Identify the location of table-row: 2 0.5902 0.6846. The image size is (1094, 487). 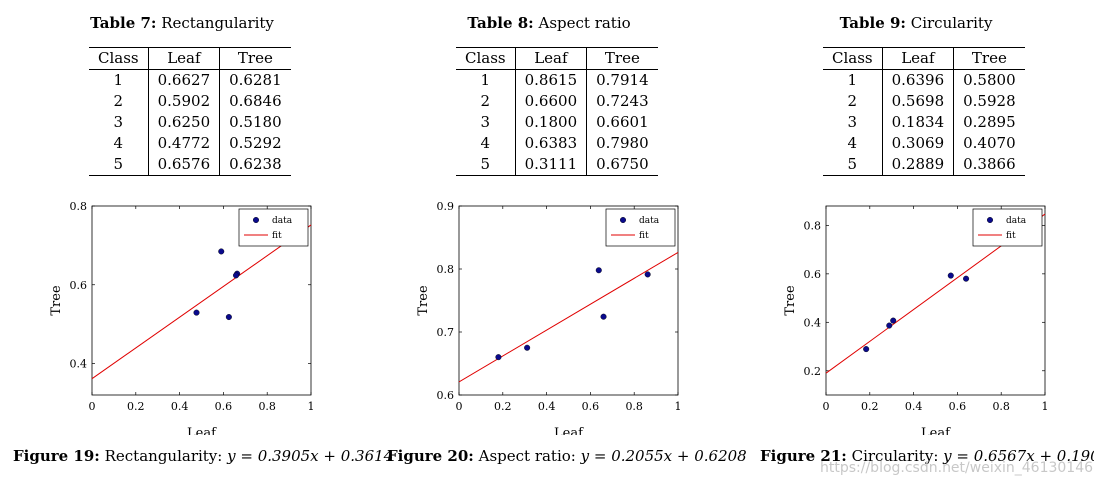
(190, 101).